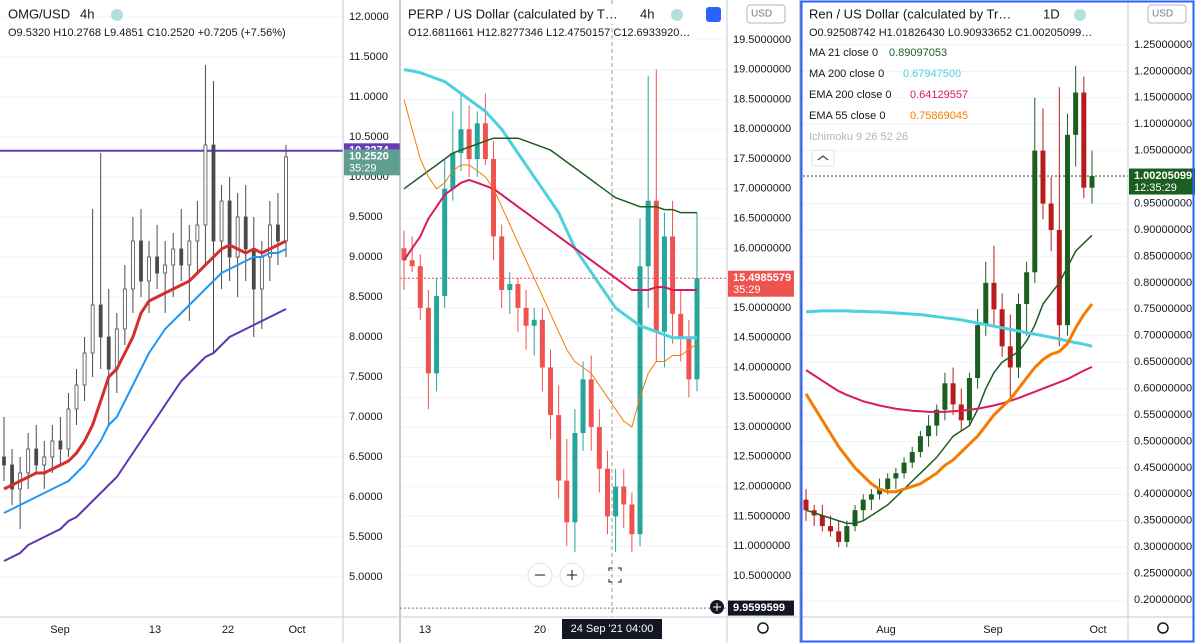 Image resolution: width=1195 pixels, height=643 pixels. What do you see at coordinates (1163, 362) in the screenshot?
I see `y-tick-label: 0.65000000` at bounding box center [1163, 362].